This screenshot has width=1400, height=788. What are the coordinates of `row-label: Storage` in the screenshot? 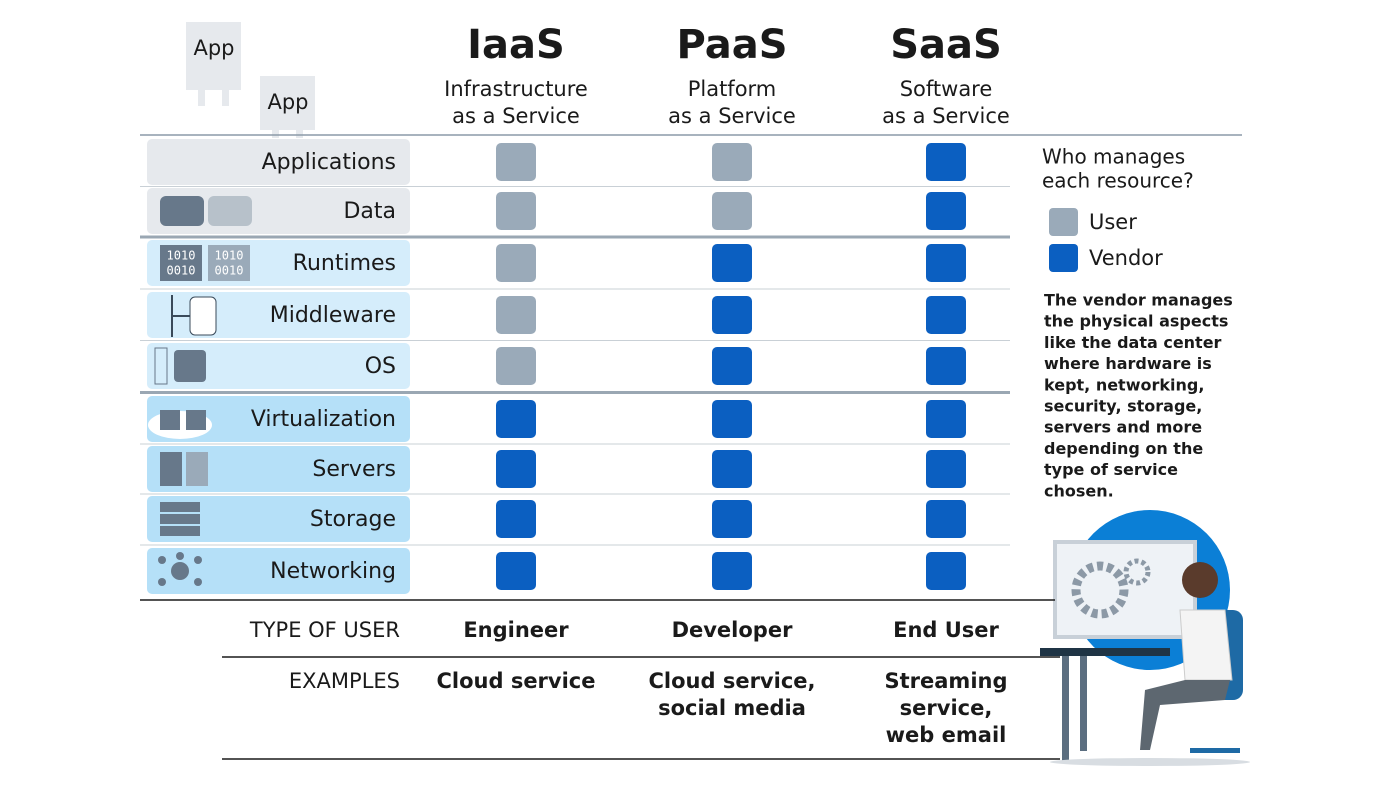 It's located at (353, 519).